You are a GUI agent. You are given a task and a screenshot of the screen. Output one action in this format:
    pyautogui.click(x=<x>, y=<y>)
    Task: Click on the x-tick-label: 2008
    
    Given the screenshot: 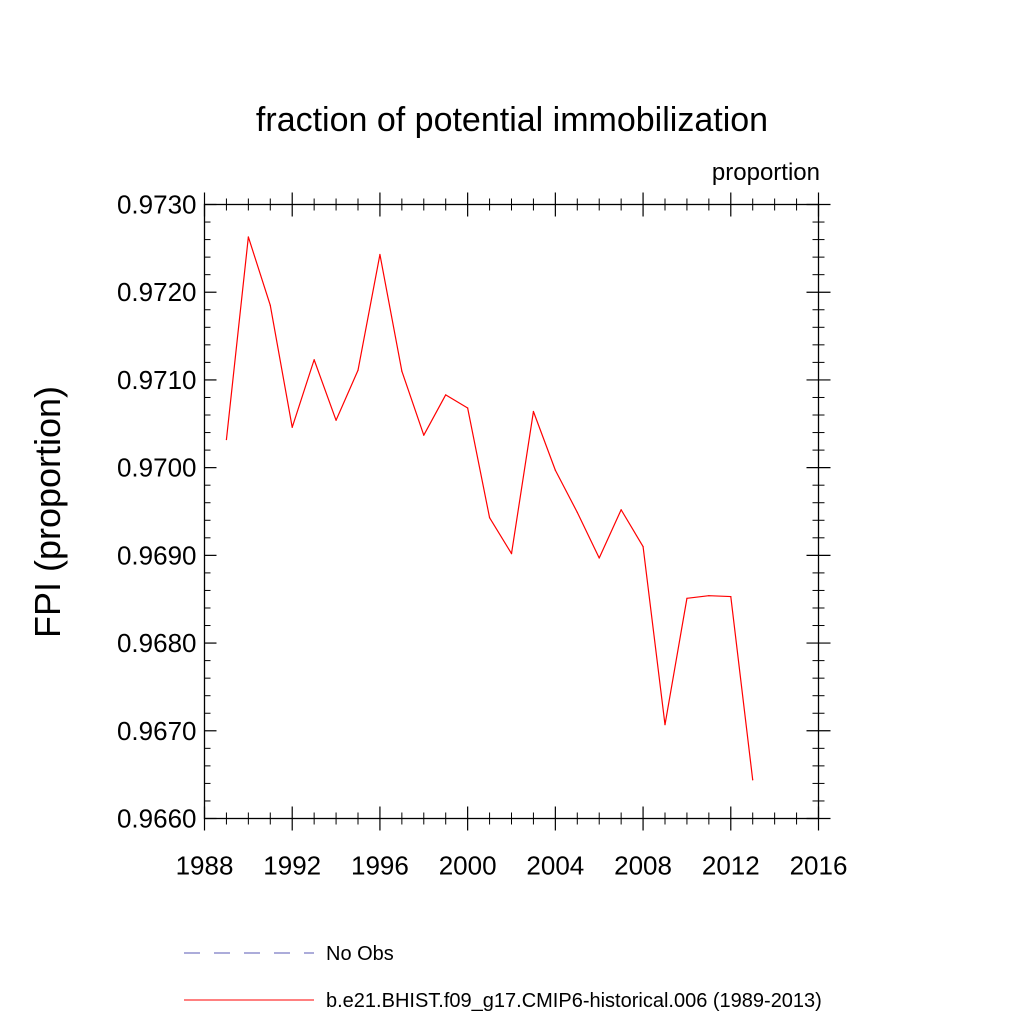 What is the action you would take?
    pyautogui.click(x=643, y=866)
    